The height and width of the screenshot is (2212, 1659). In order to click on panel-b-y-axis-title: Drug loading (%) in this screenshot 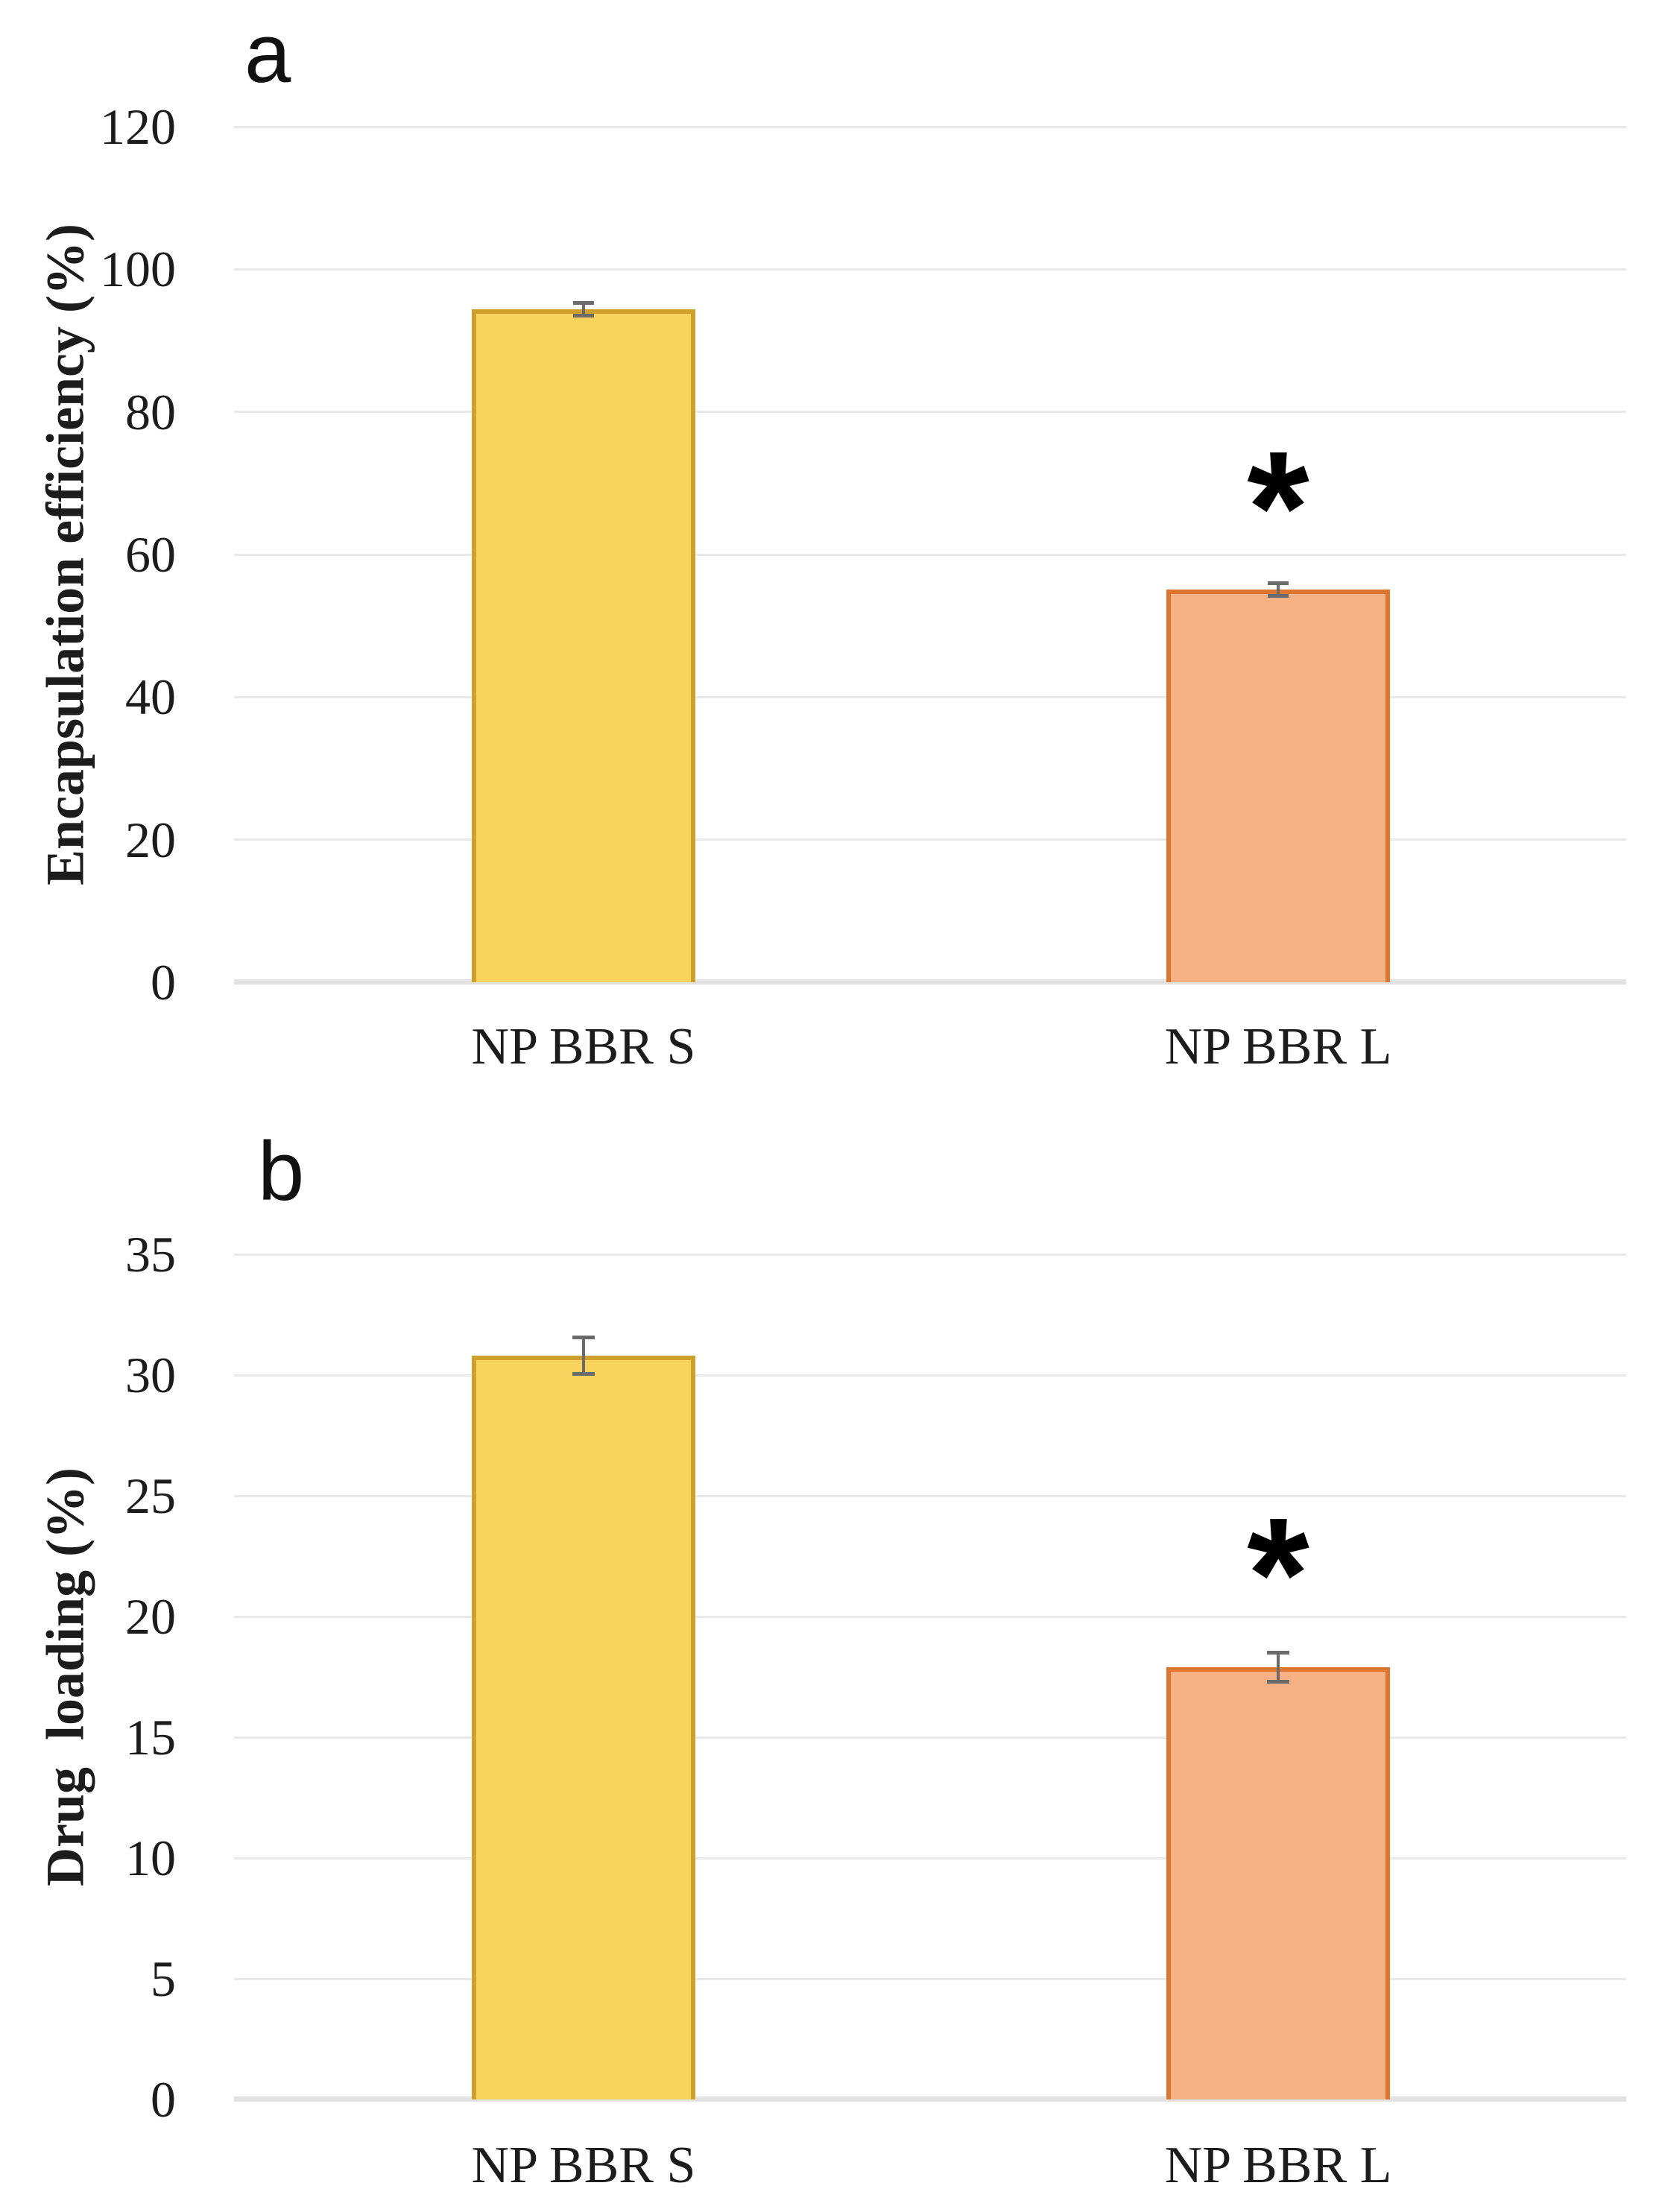, I will do `click(65, 1677)`.